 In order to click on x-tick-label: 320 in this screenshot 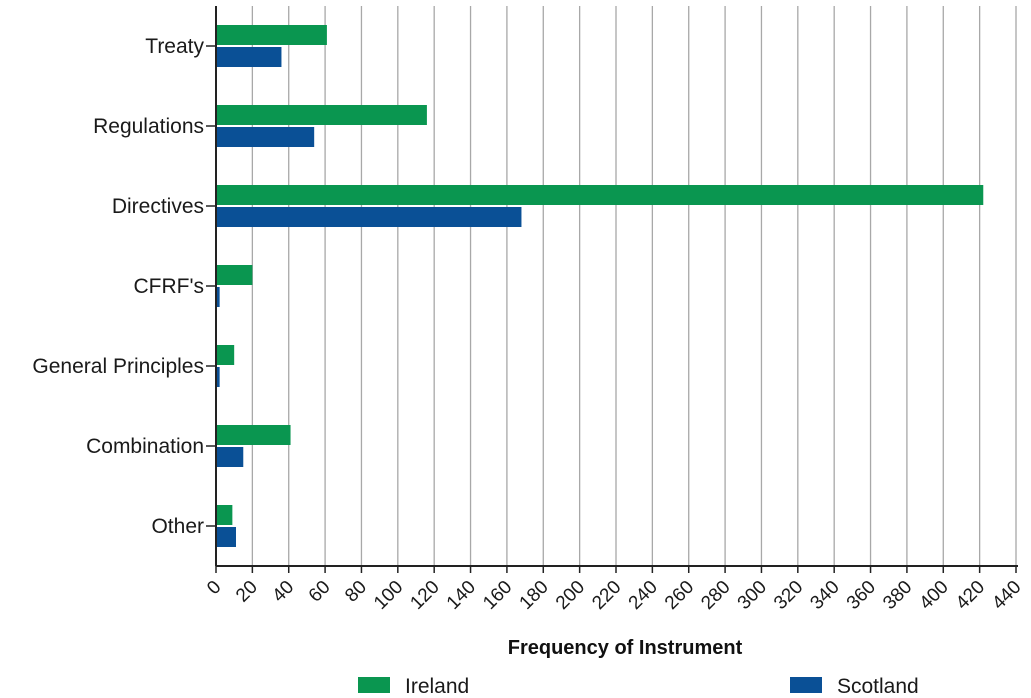, I will do `click(788, 595)`.